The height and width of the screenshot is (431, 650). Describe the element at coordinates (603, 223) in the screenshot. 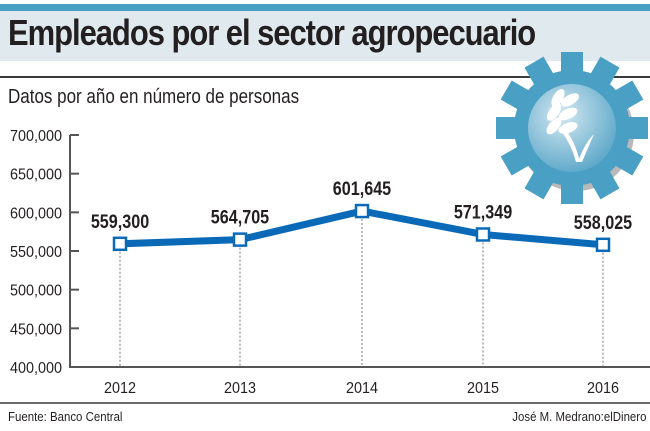

I see `data-label: 558,025` at that location.